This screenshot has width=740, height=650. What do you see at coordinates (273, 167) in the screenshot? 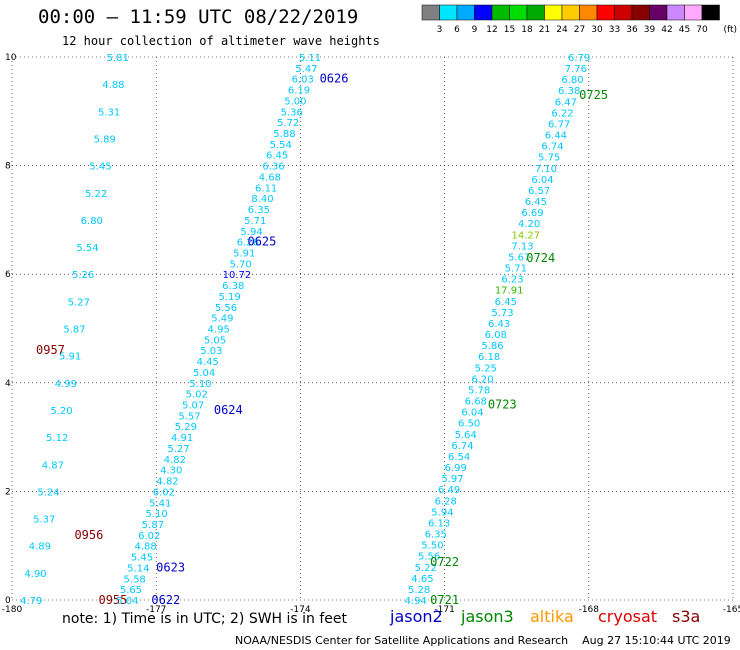
I see `swh-value-label: 6.36` at bounding box center [273, 167].